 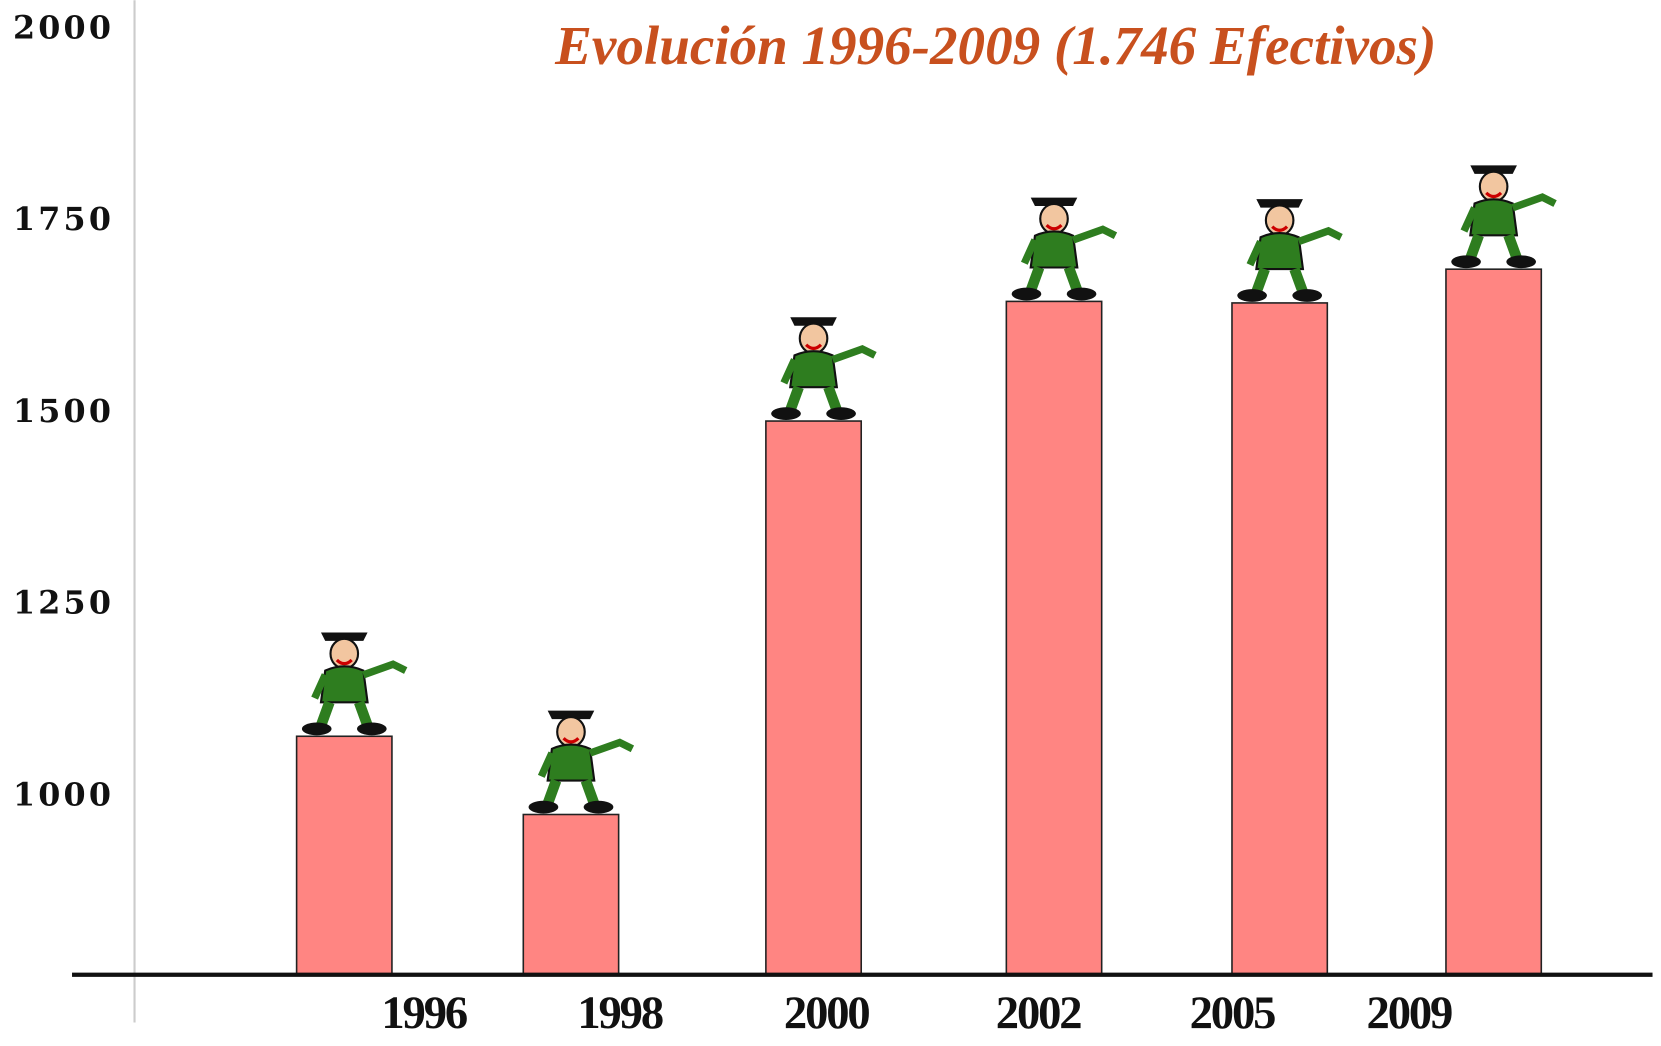 I want to click on y-tick-label: 1000, so click(x=63, y=794).